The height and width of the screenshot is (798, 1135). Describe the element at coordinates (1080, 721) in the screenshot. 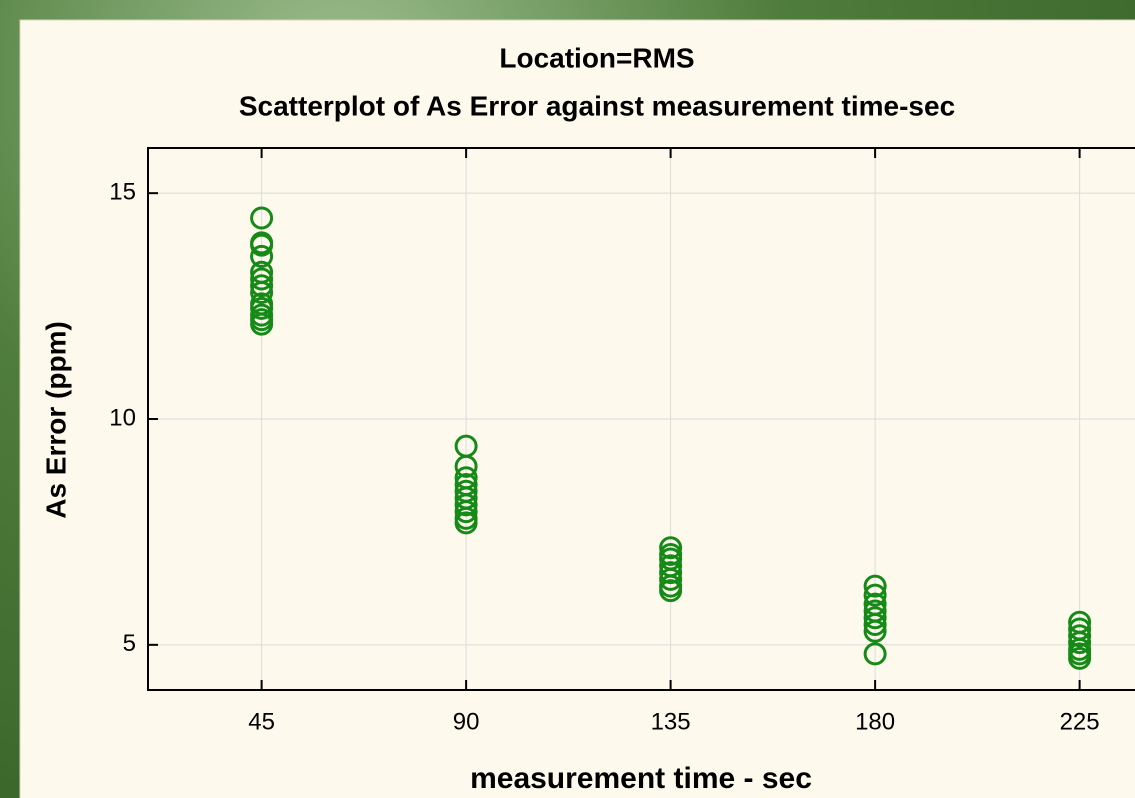

I see `x-tick-label: 225` at that location.